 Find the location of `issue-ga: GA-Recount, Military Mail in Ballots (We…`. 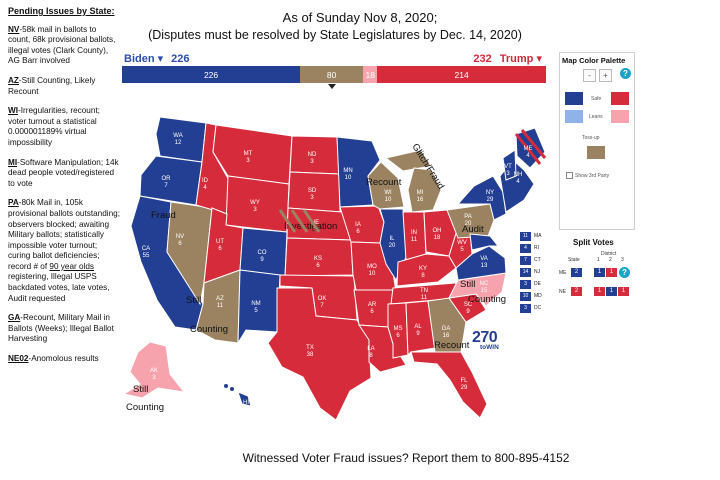

issue-ga: GA-Recount, Military Mail in Ballots (We… is located at coordinates (61, 328).